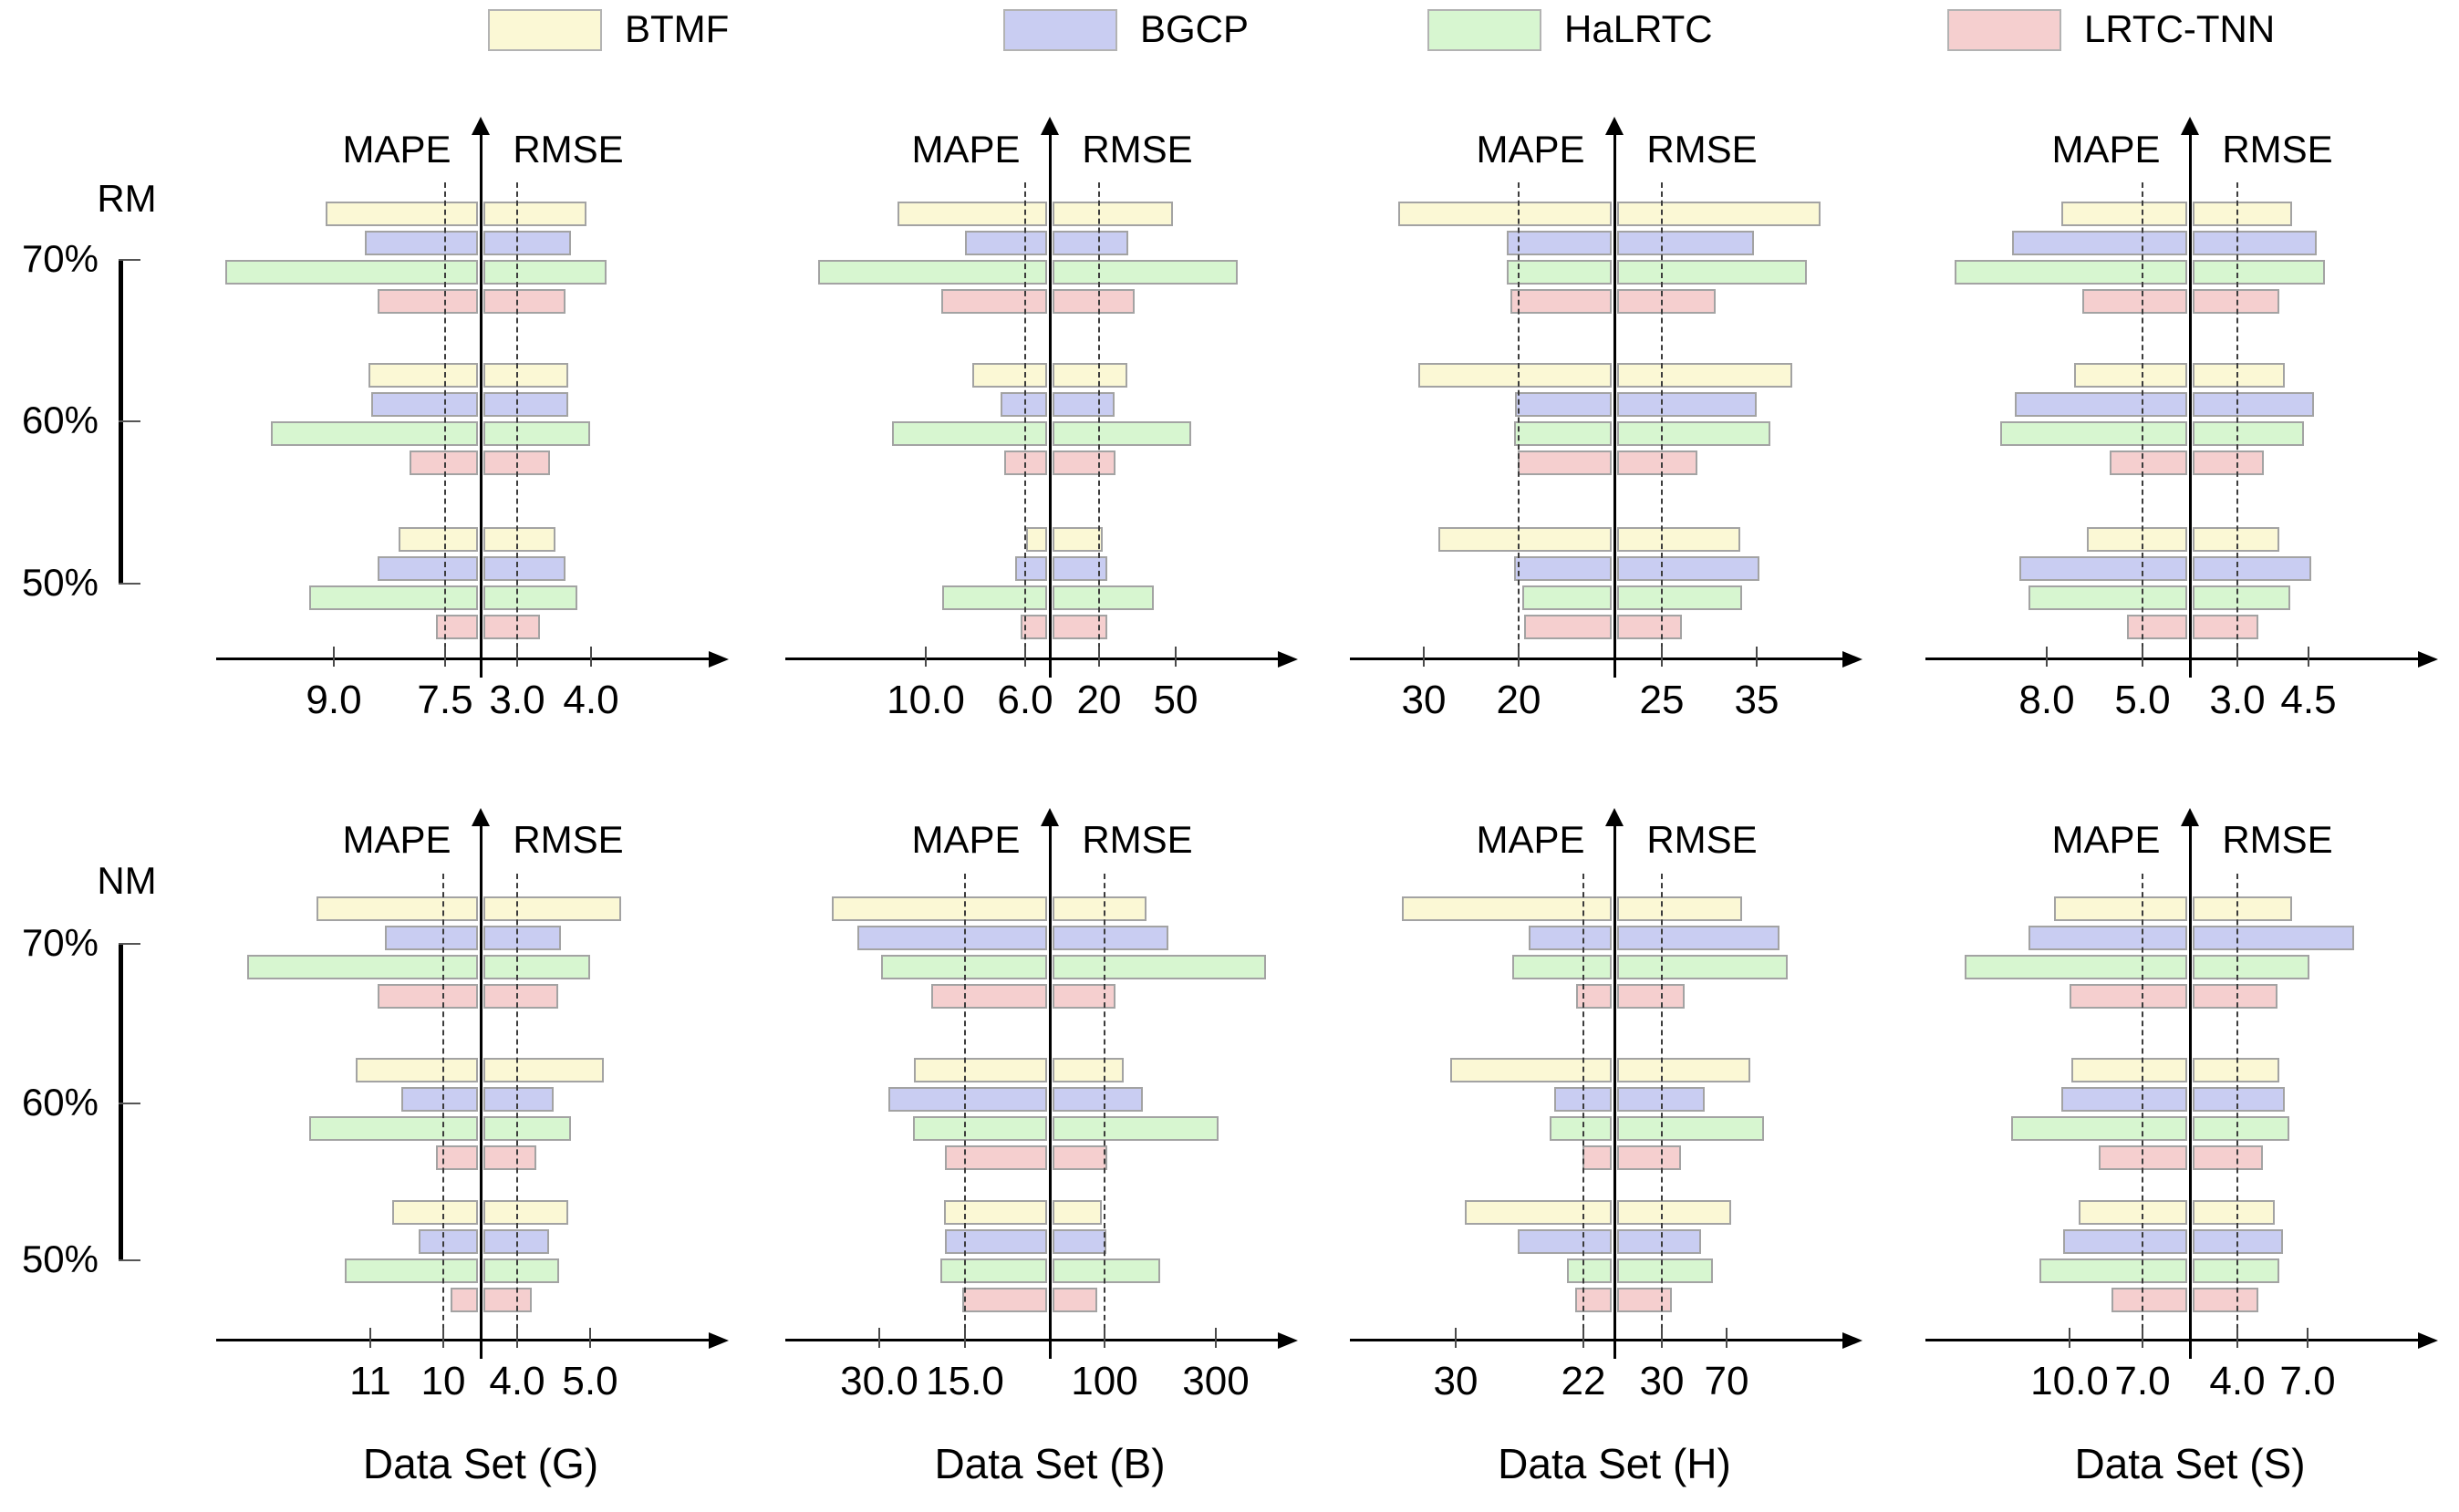  I want to click on axis-tick-label: 11, so click(370, 1381).